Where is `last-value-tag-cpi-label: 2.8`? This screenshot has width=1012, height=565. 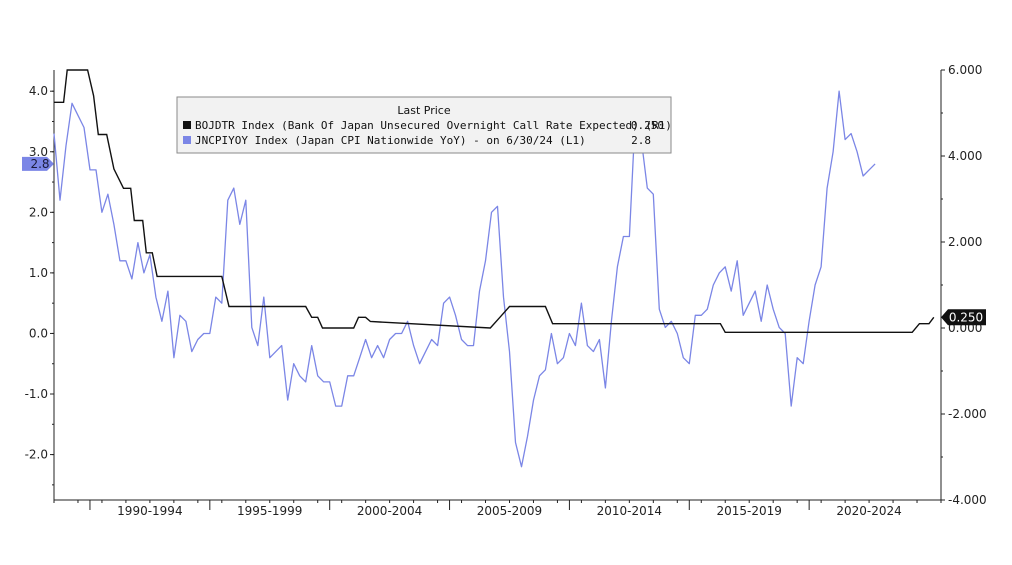 last-value-tag-cpi-label: 2.8 is located at coordinates (39, 164).